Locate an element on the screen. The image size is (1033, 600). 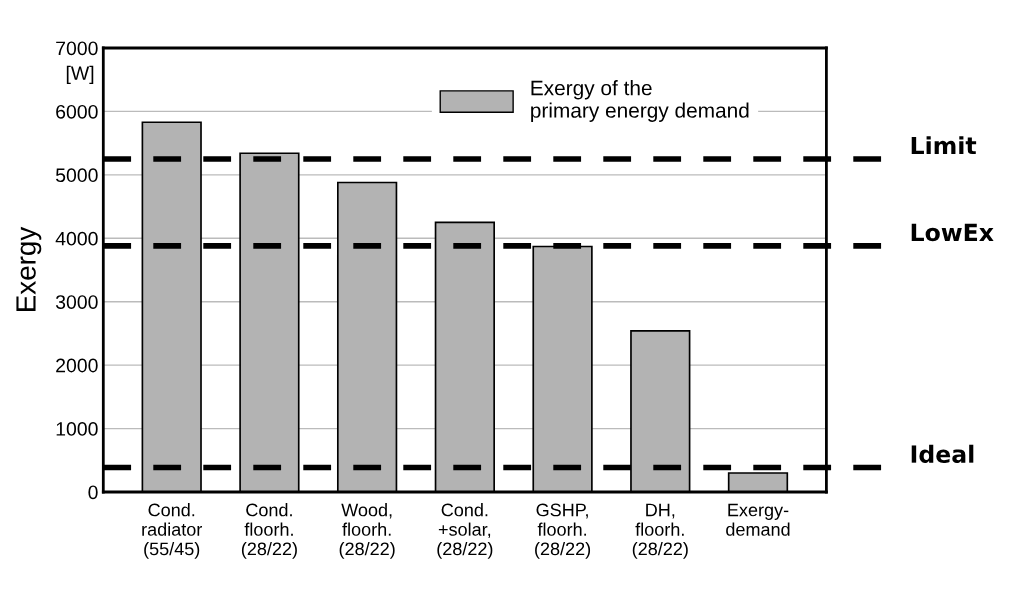
y-tick-label: 7000 is located at coordinates (77, 48).